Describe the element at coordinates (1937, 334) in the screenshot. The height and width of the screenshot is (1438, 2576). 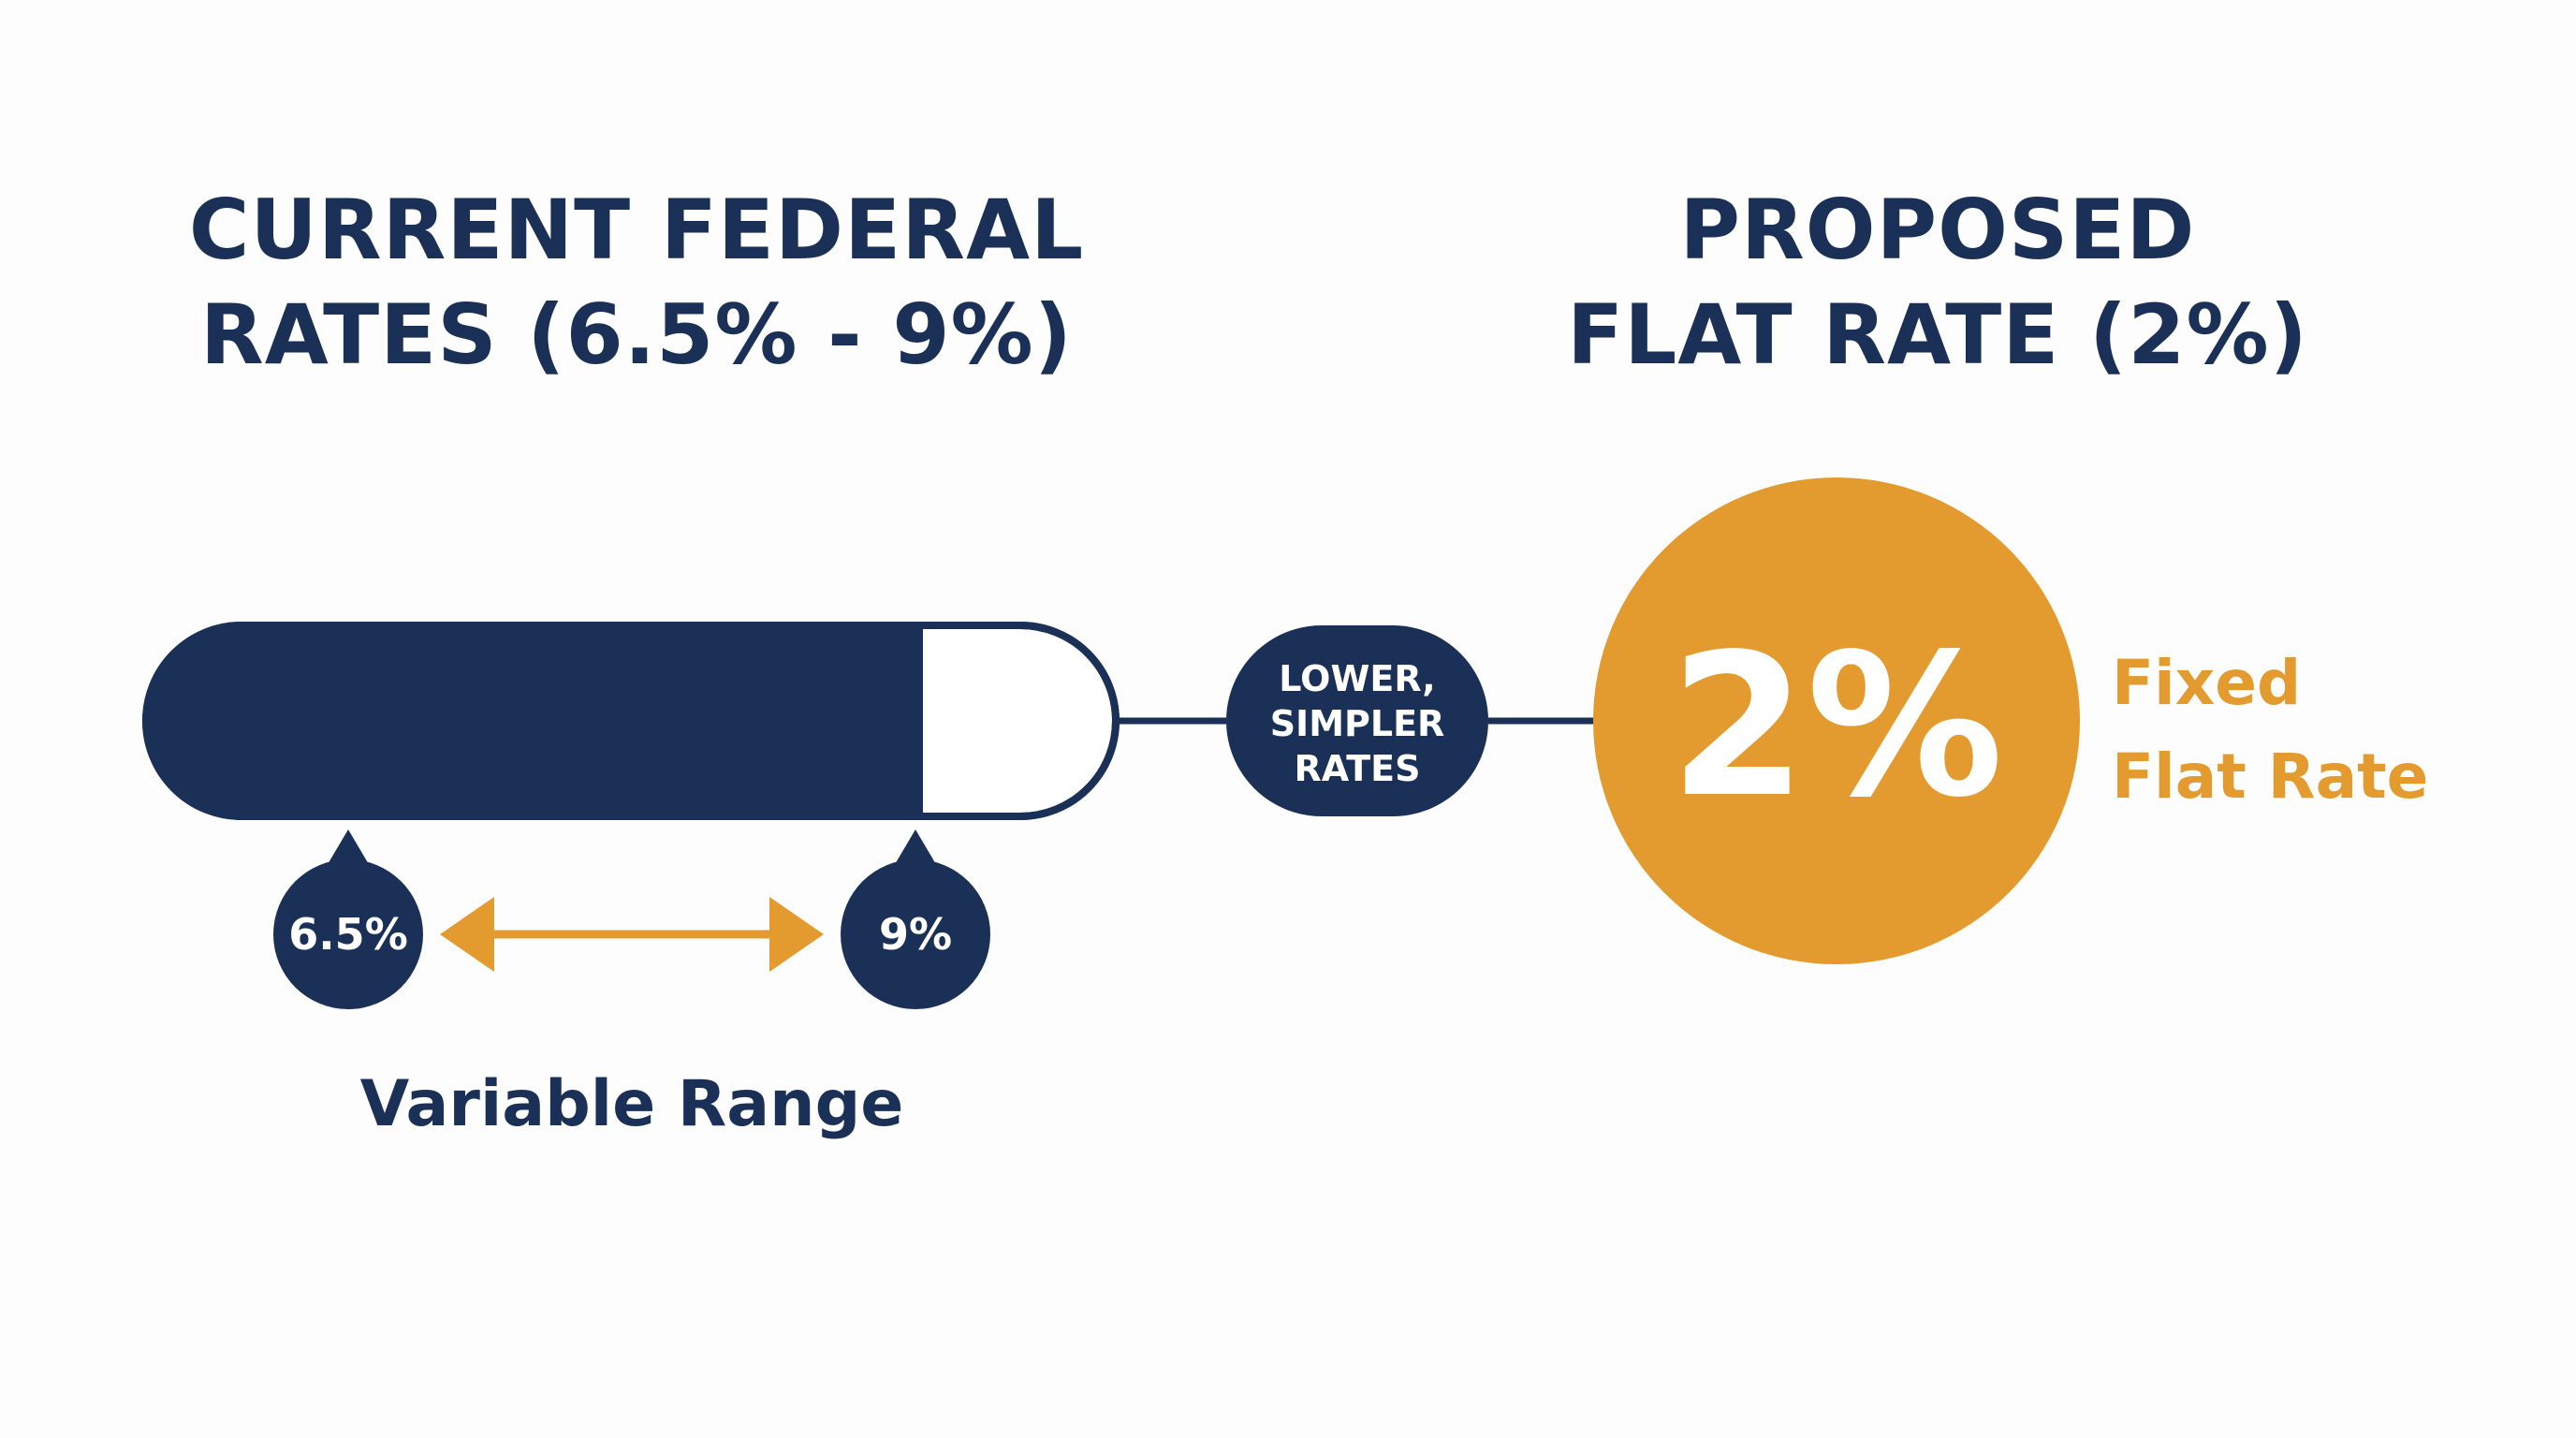
I see `proposed-rate-title-line2: FLAT RATE (2%)` at that location.